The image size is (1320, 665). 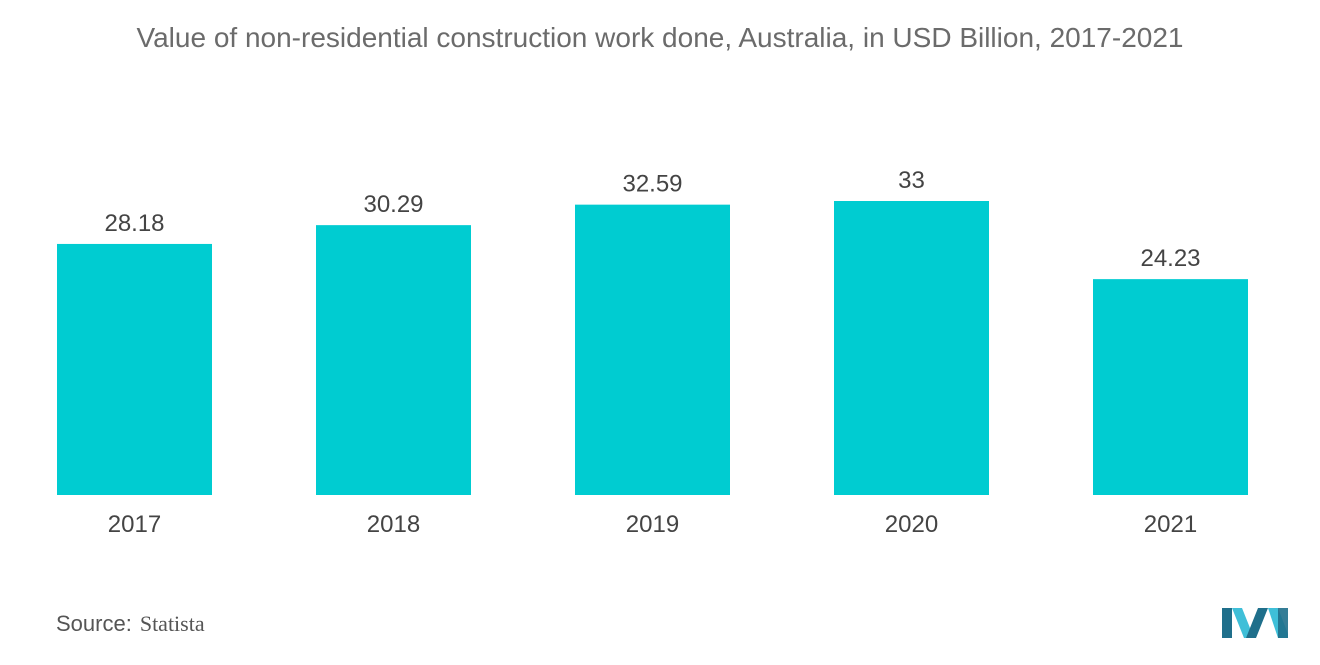 What do you see at coordinates (1170, 387) in the screenshot?
I see `bar-2021` at bounding box center [1170, 387].